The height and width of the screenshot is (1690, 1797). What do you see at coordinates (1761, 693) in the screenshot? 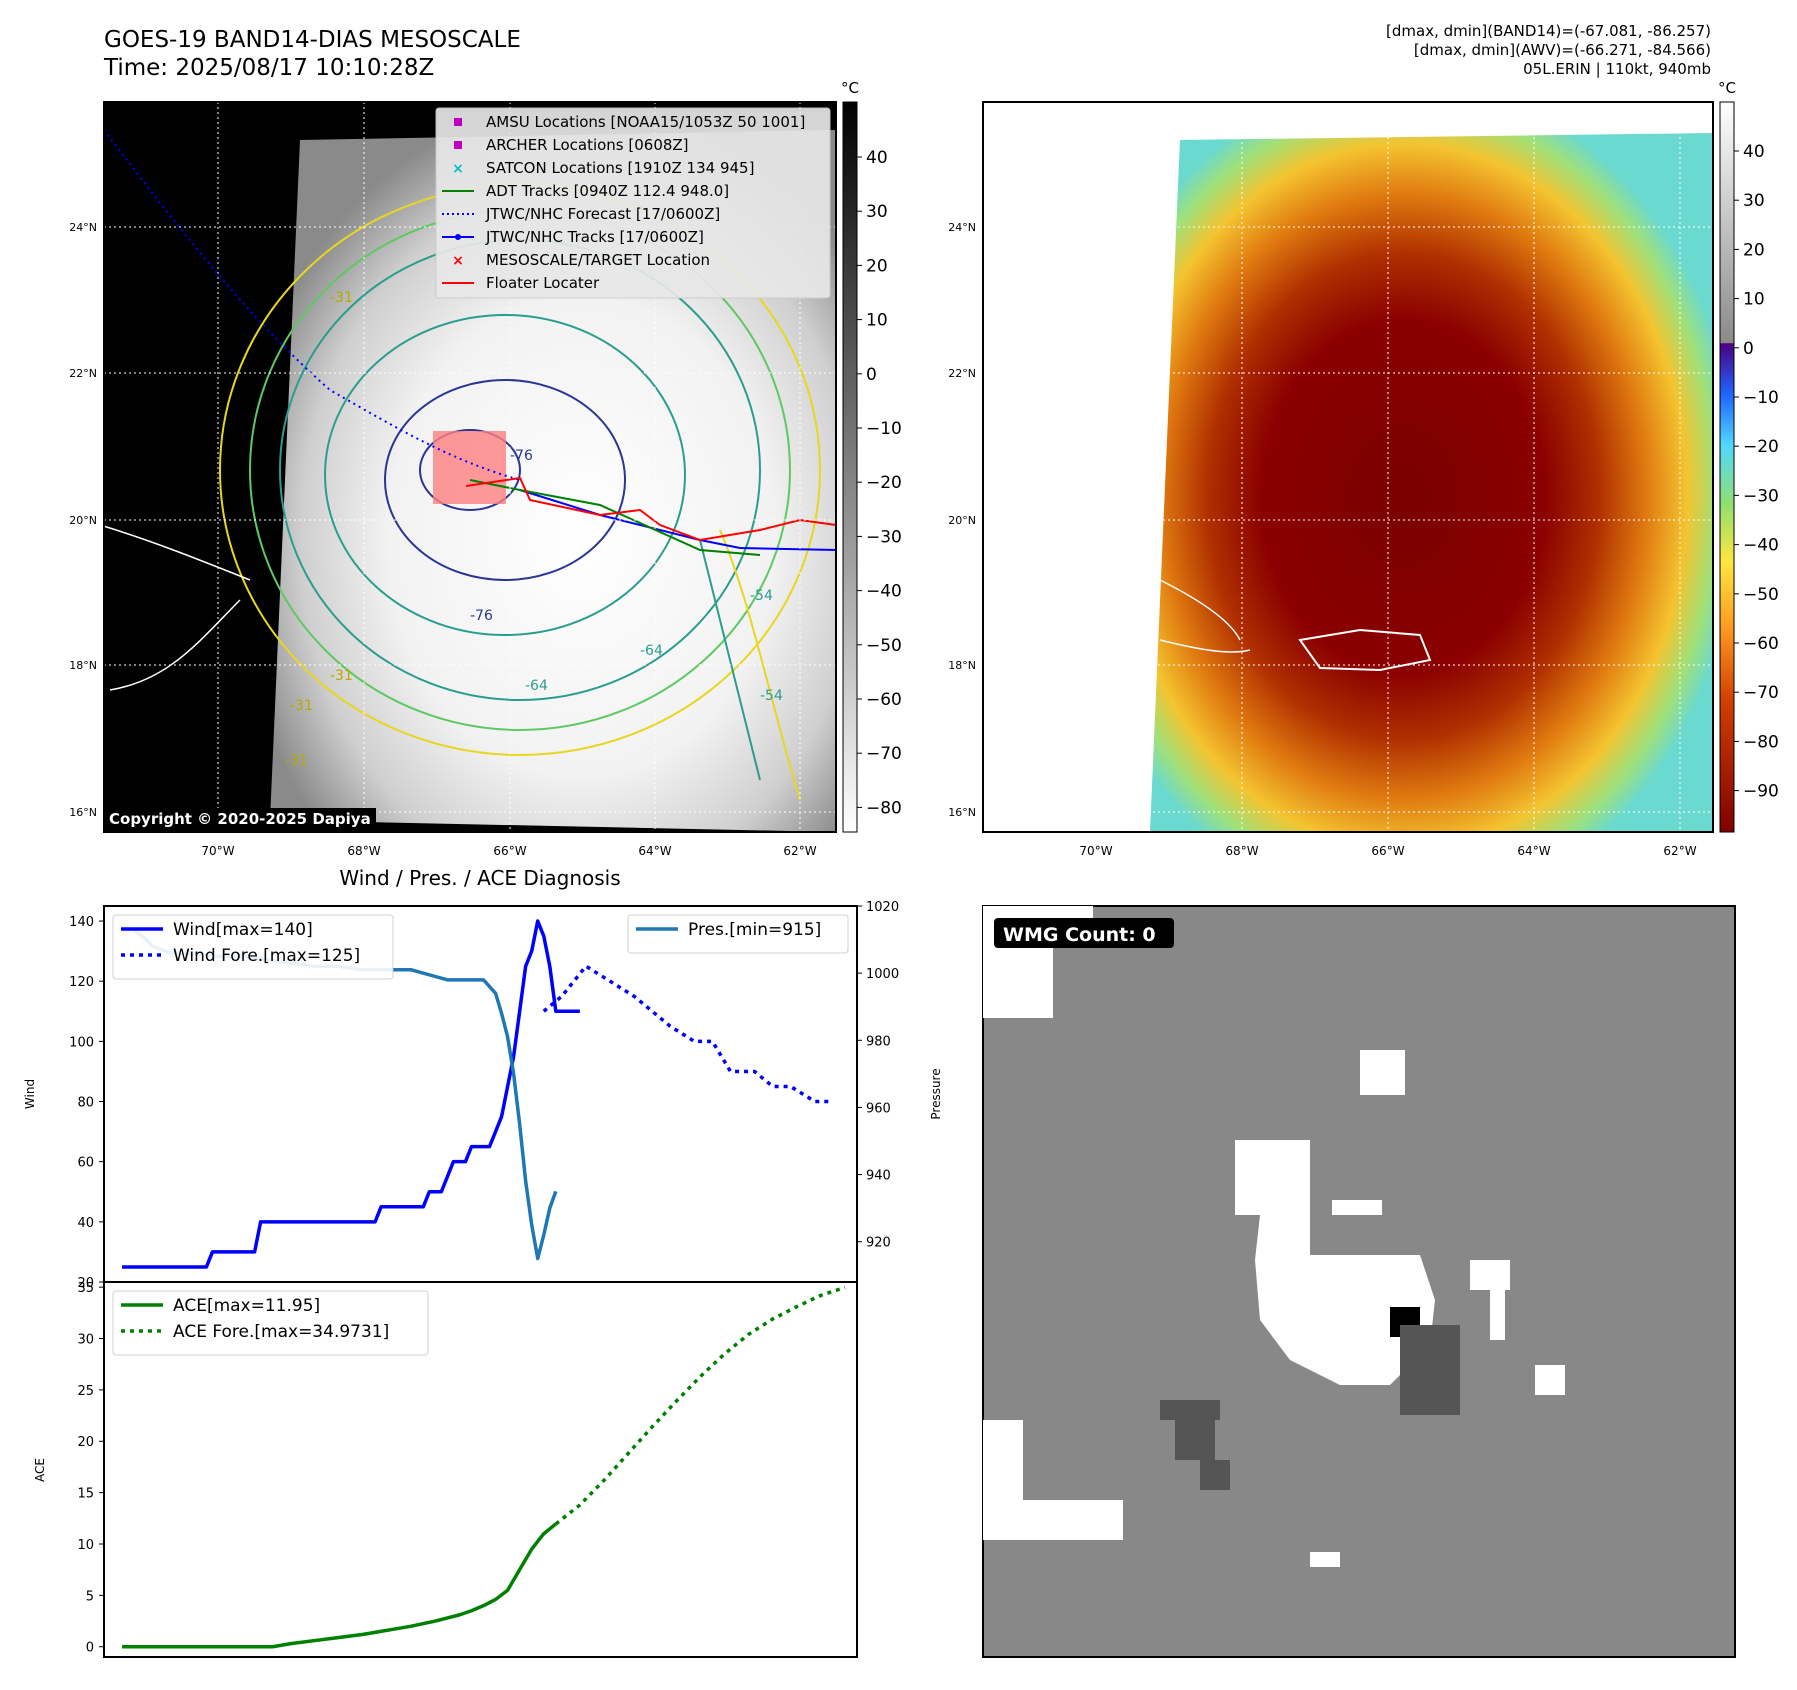
I see `colorbar-tick-label: −70` at bounding box center [1761, 693].